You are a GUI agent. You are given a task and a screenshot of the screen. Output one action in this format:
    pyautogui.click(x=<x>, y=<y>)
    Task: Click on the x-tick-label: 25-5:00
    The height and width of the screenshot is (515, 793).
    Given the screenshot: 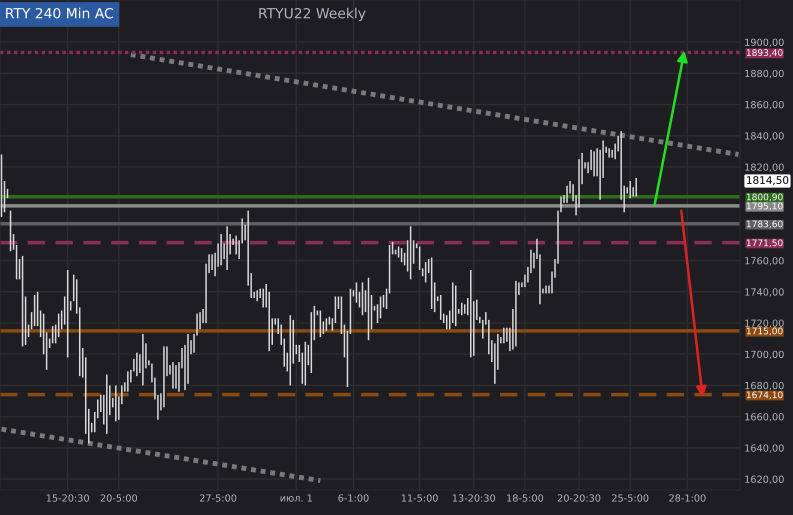 What is the action you would take?
    pyautogui.click(x=630, y=498)
    